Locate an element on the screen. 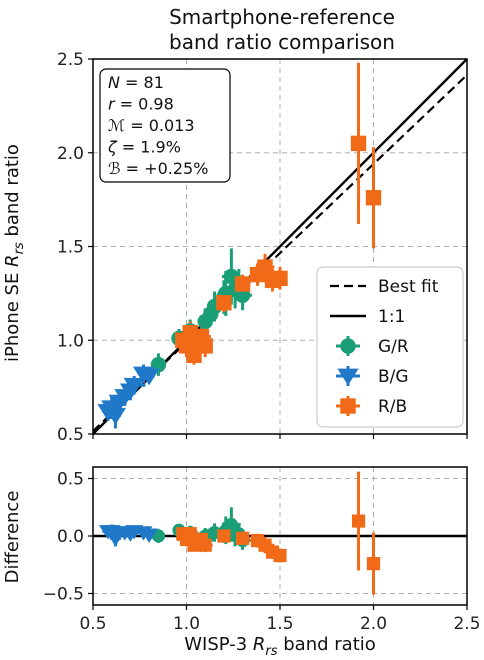  stats-line: ℬ = +0.25% is located at coordinates (158, 168).